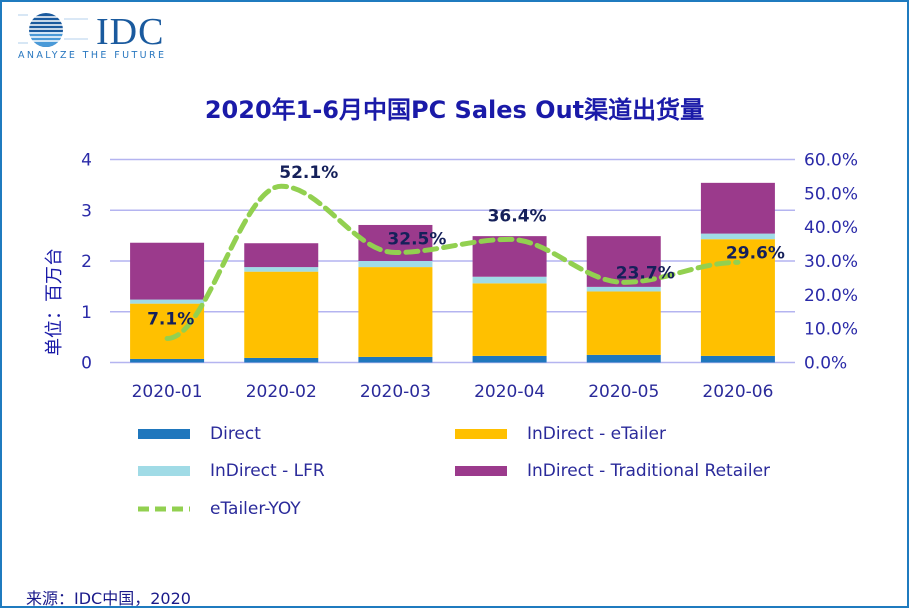 This screenshot has width=909, height=608. Describe the element at coordinates (170, 319) in the screenshot. I see `yoy-data-label: 7.1%` at that location.